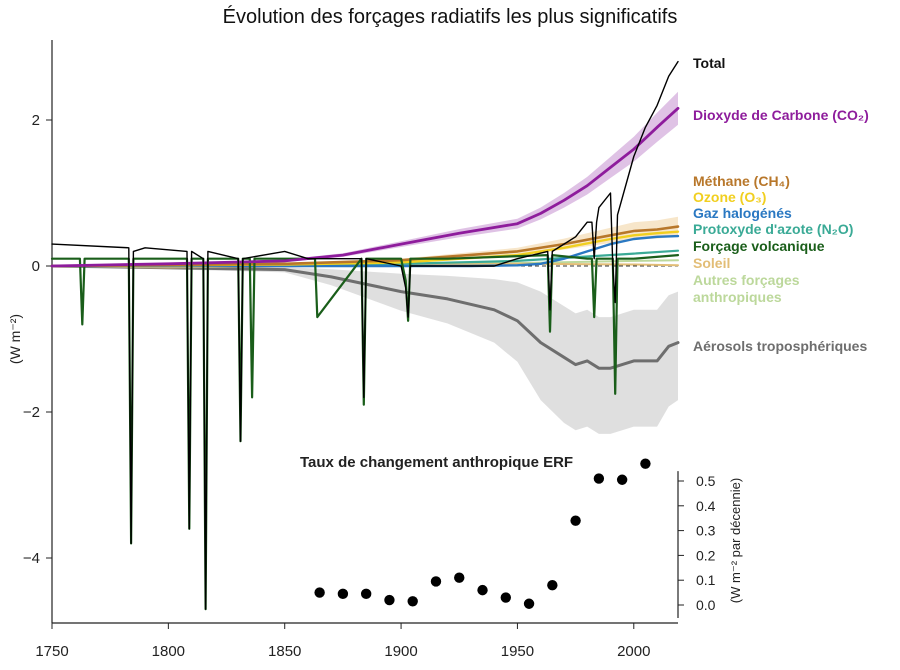 Image resolution: width=900 pixels, height=670 pixels. Describe the element at coordinates (51, 651) in the screenshot. I see `x-tick-label: 1750` at that location.